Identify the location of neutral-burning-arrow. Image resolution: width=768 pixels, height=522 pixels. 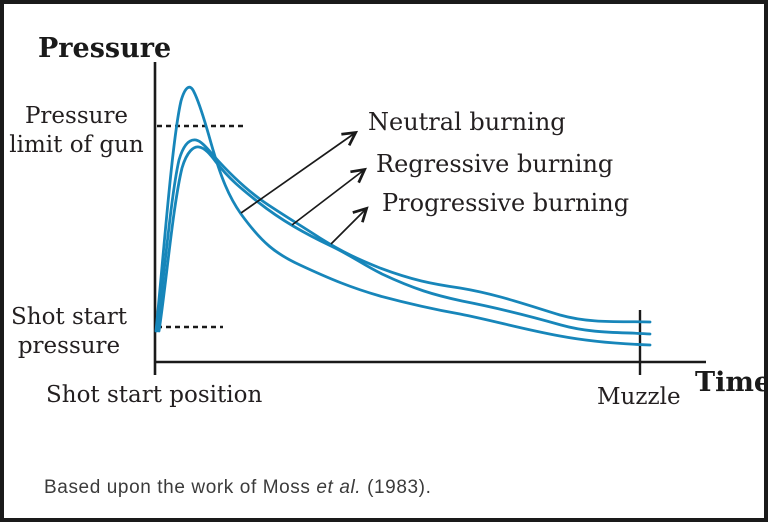
(299, 172).